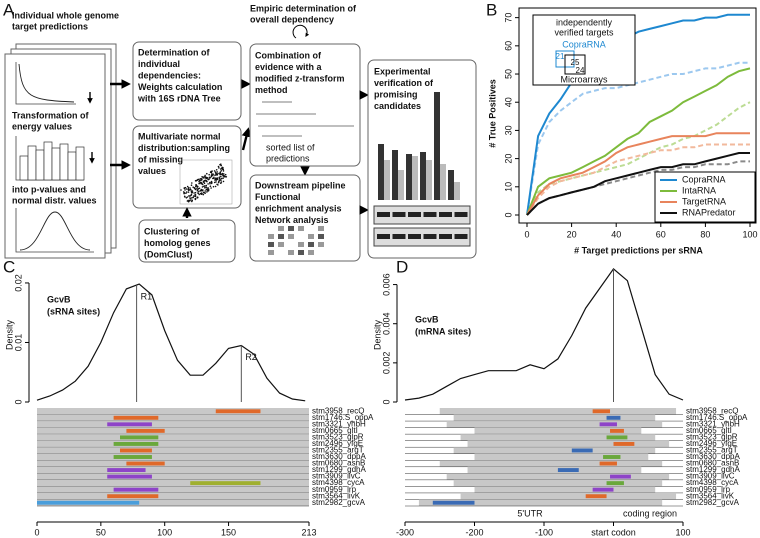 The width and height of the screenshot is (760, 538). I want to click on gene-label: stm0665_gltI, so click(709, 430).